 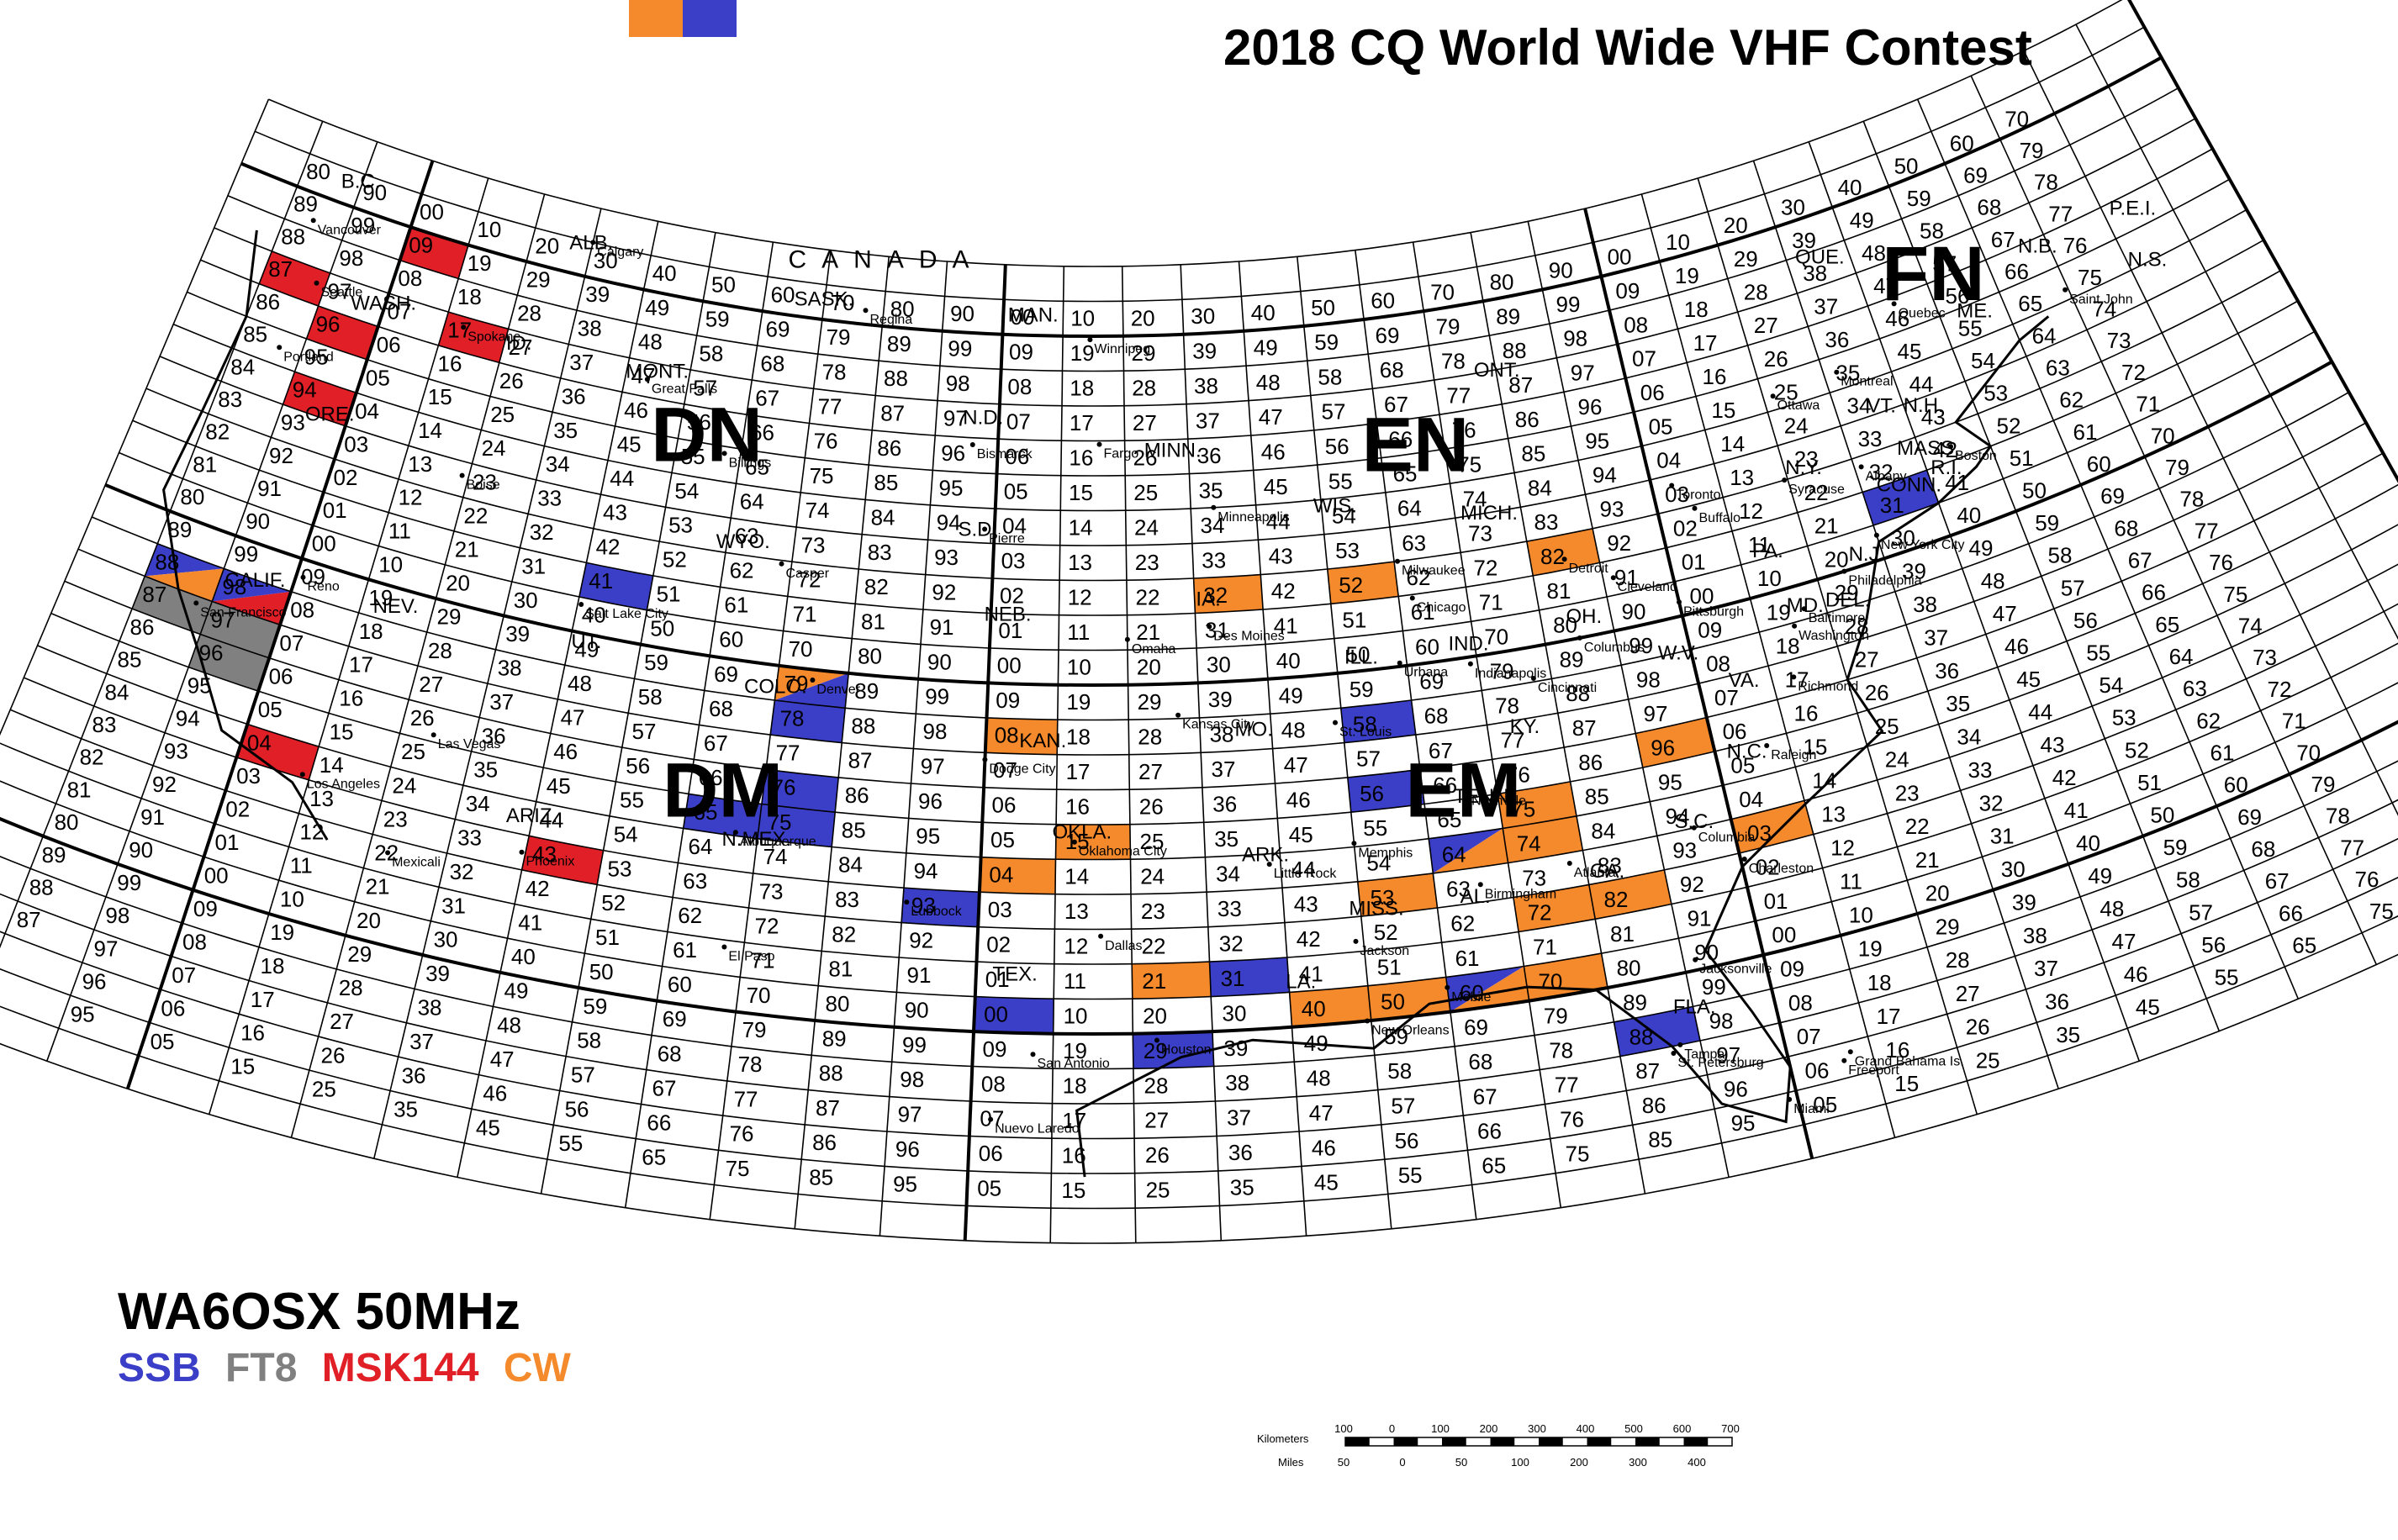 I want to click on svg-text: 48, so click(x=650, y=342).